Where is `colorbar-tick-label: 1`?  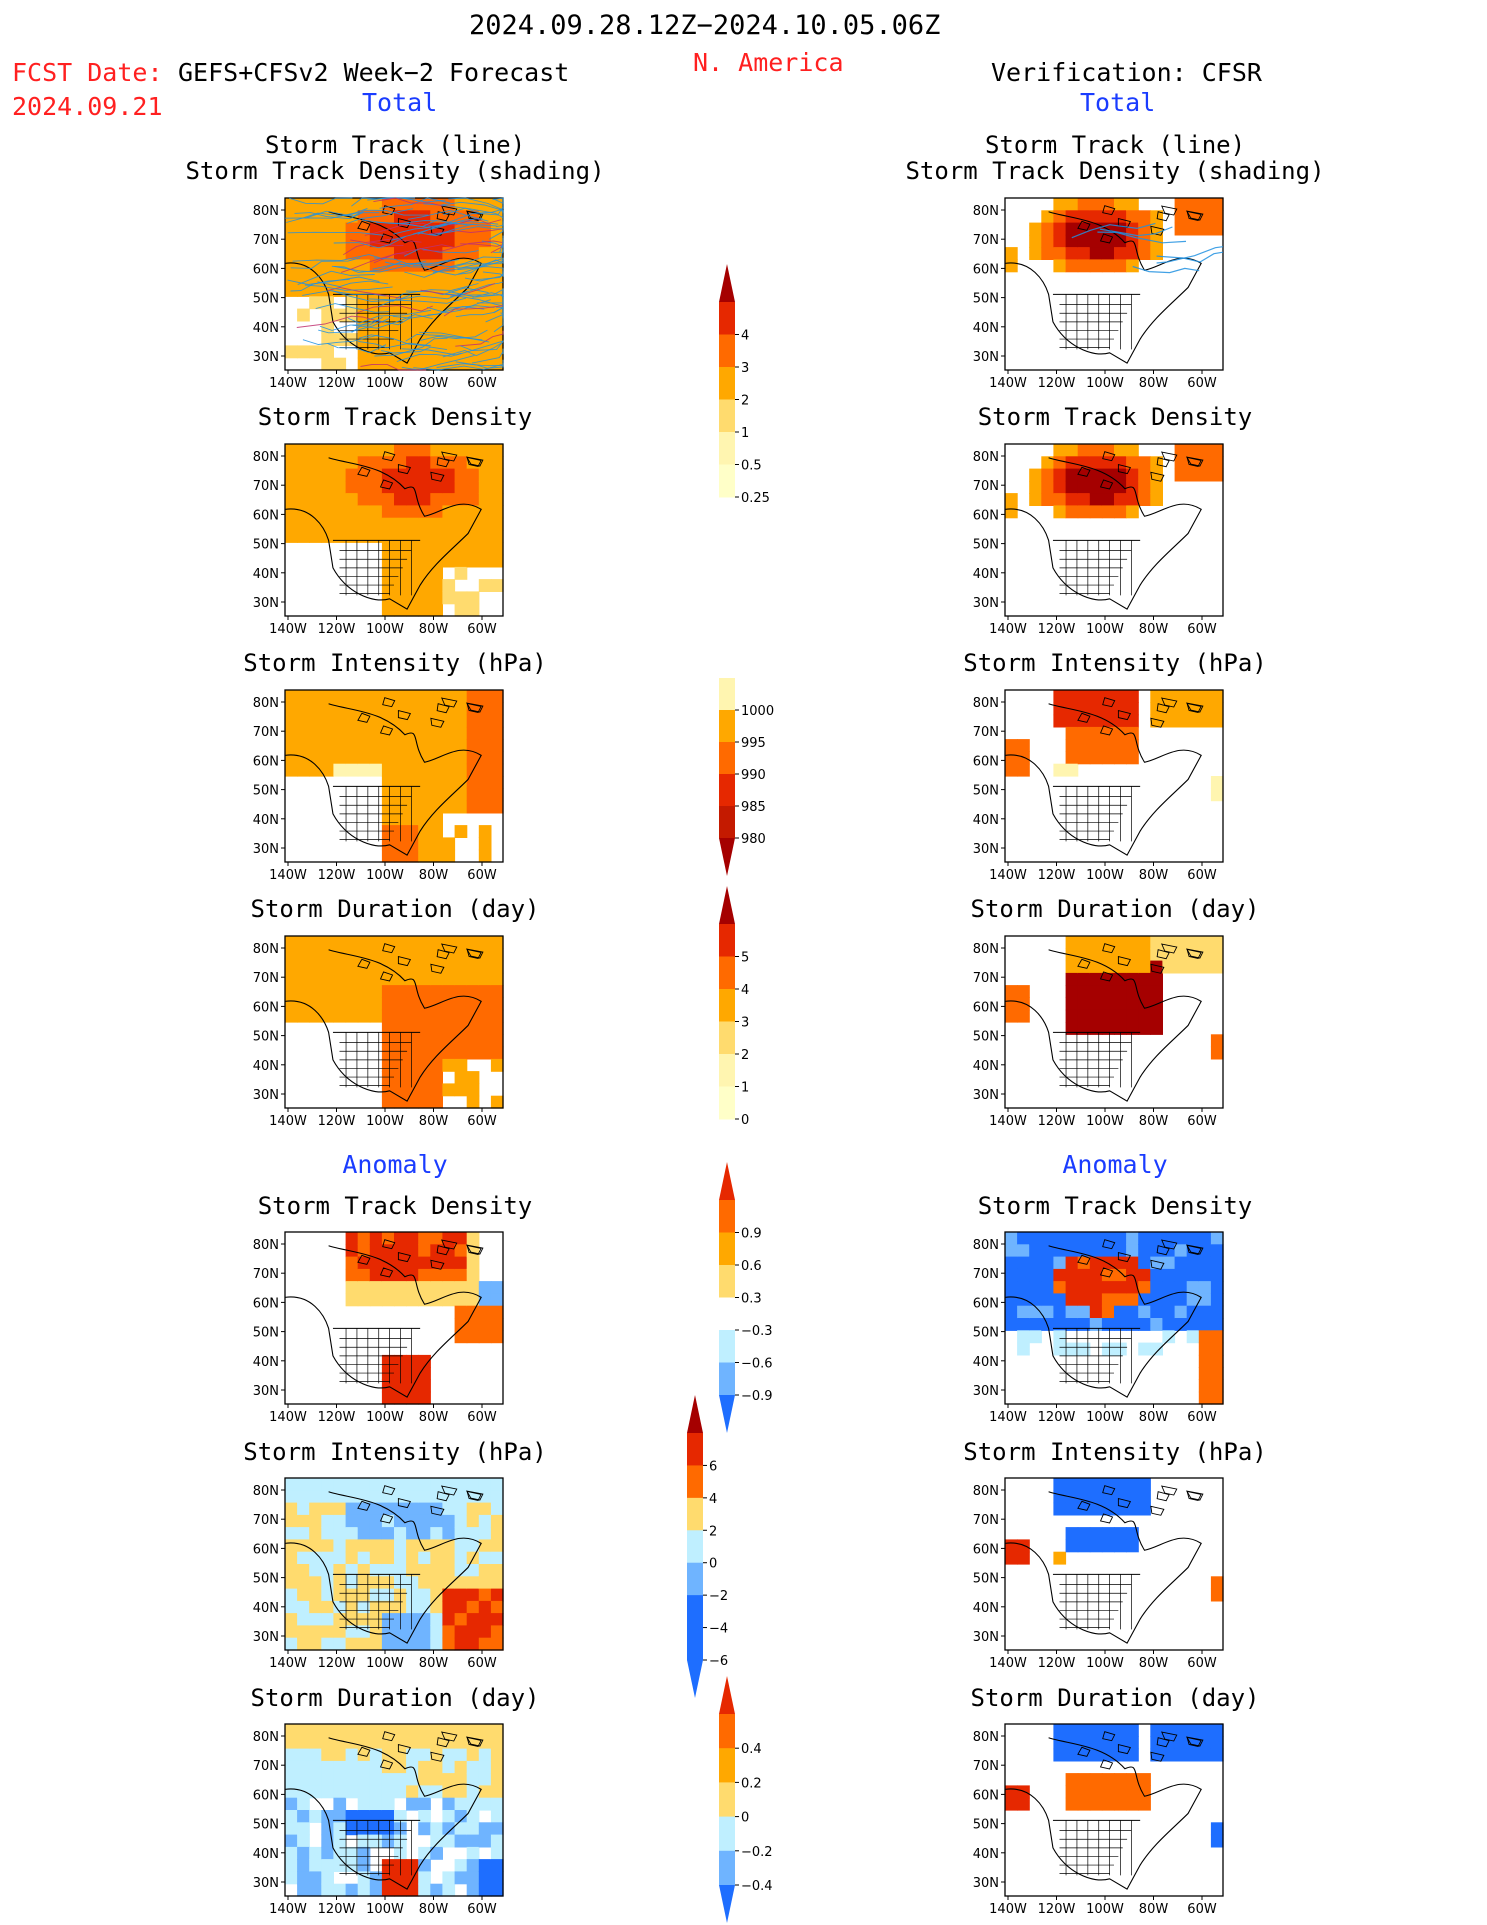
colorbar-tick-label: 1 is located at coordinates (745, 433).